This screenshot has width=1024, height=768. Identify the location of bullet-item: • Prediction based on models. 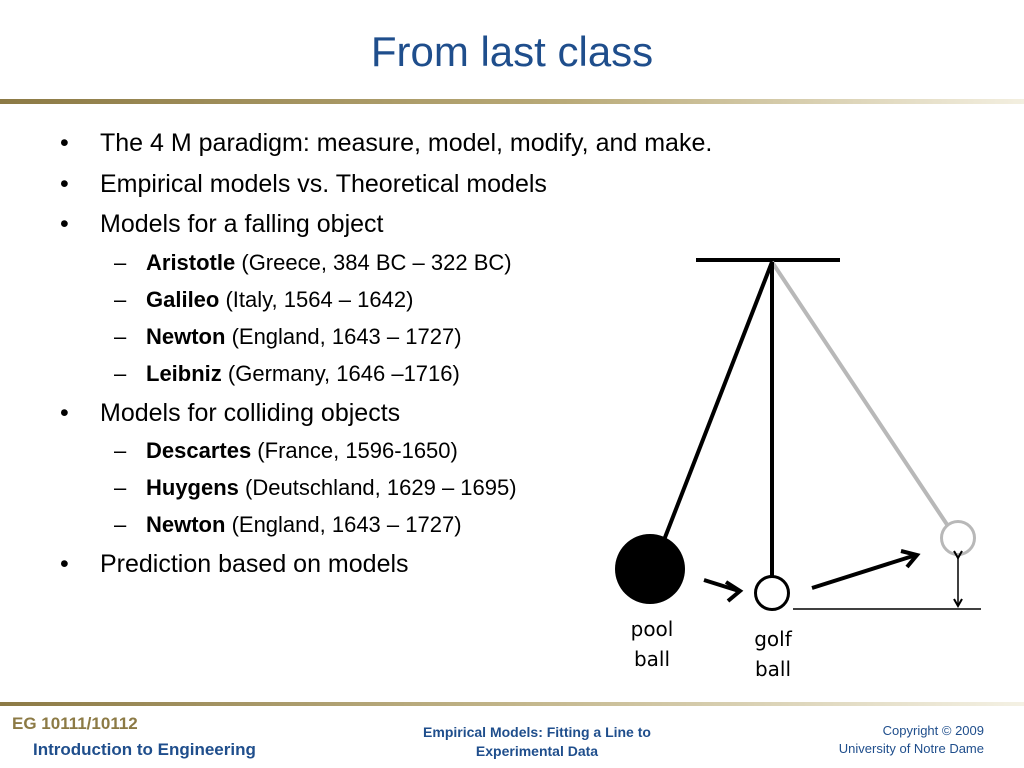
(370, 567).